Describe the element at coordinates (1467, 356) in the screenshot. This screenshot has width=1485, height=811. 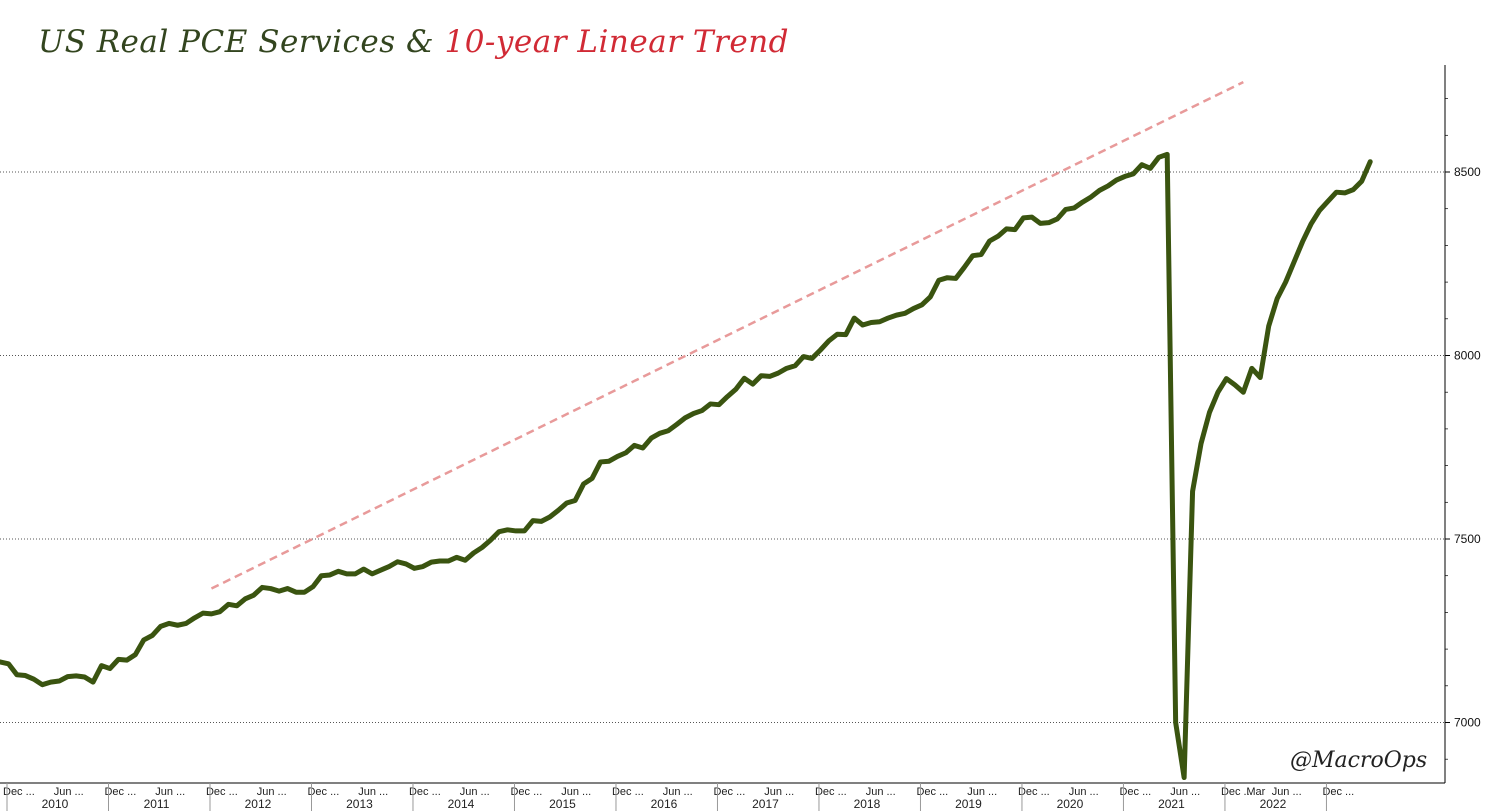
I see `y-tick-label: 8000` at that location.